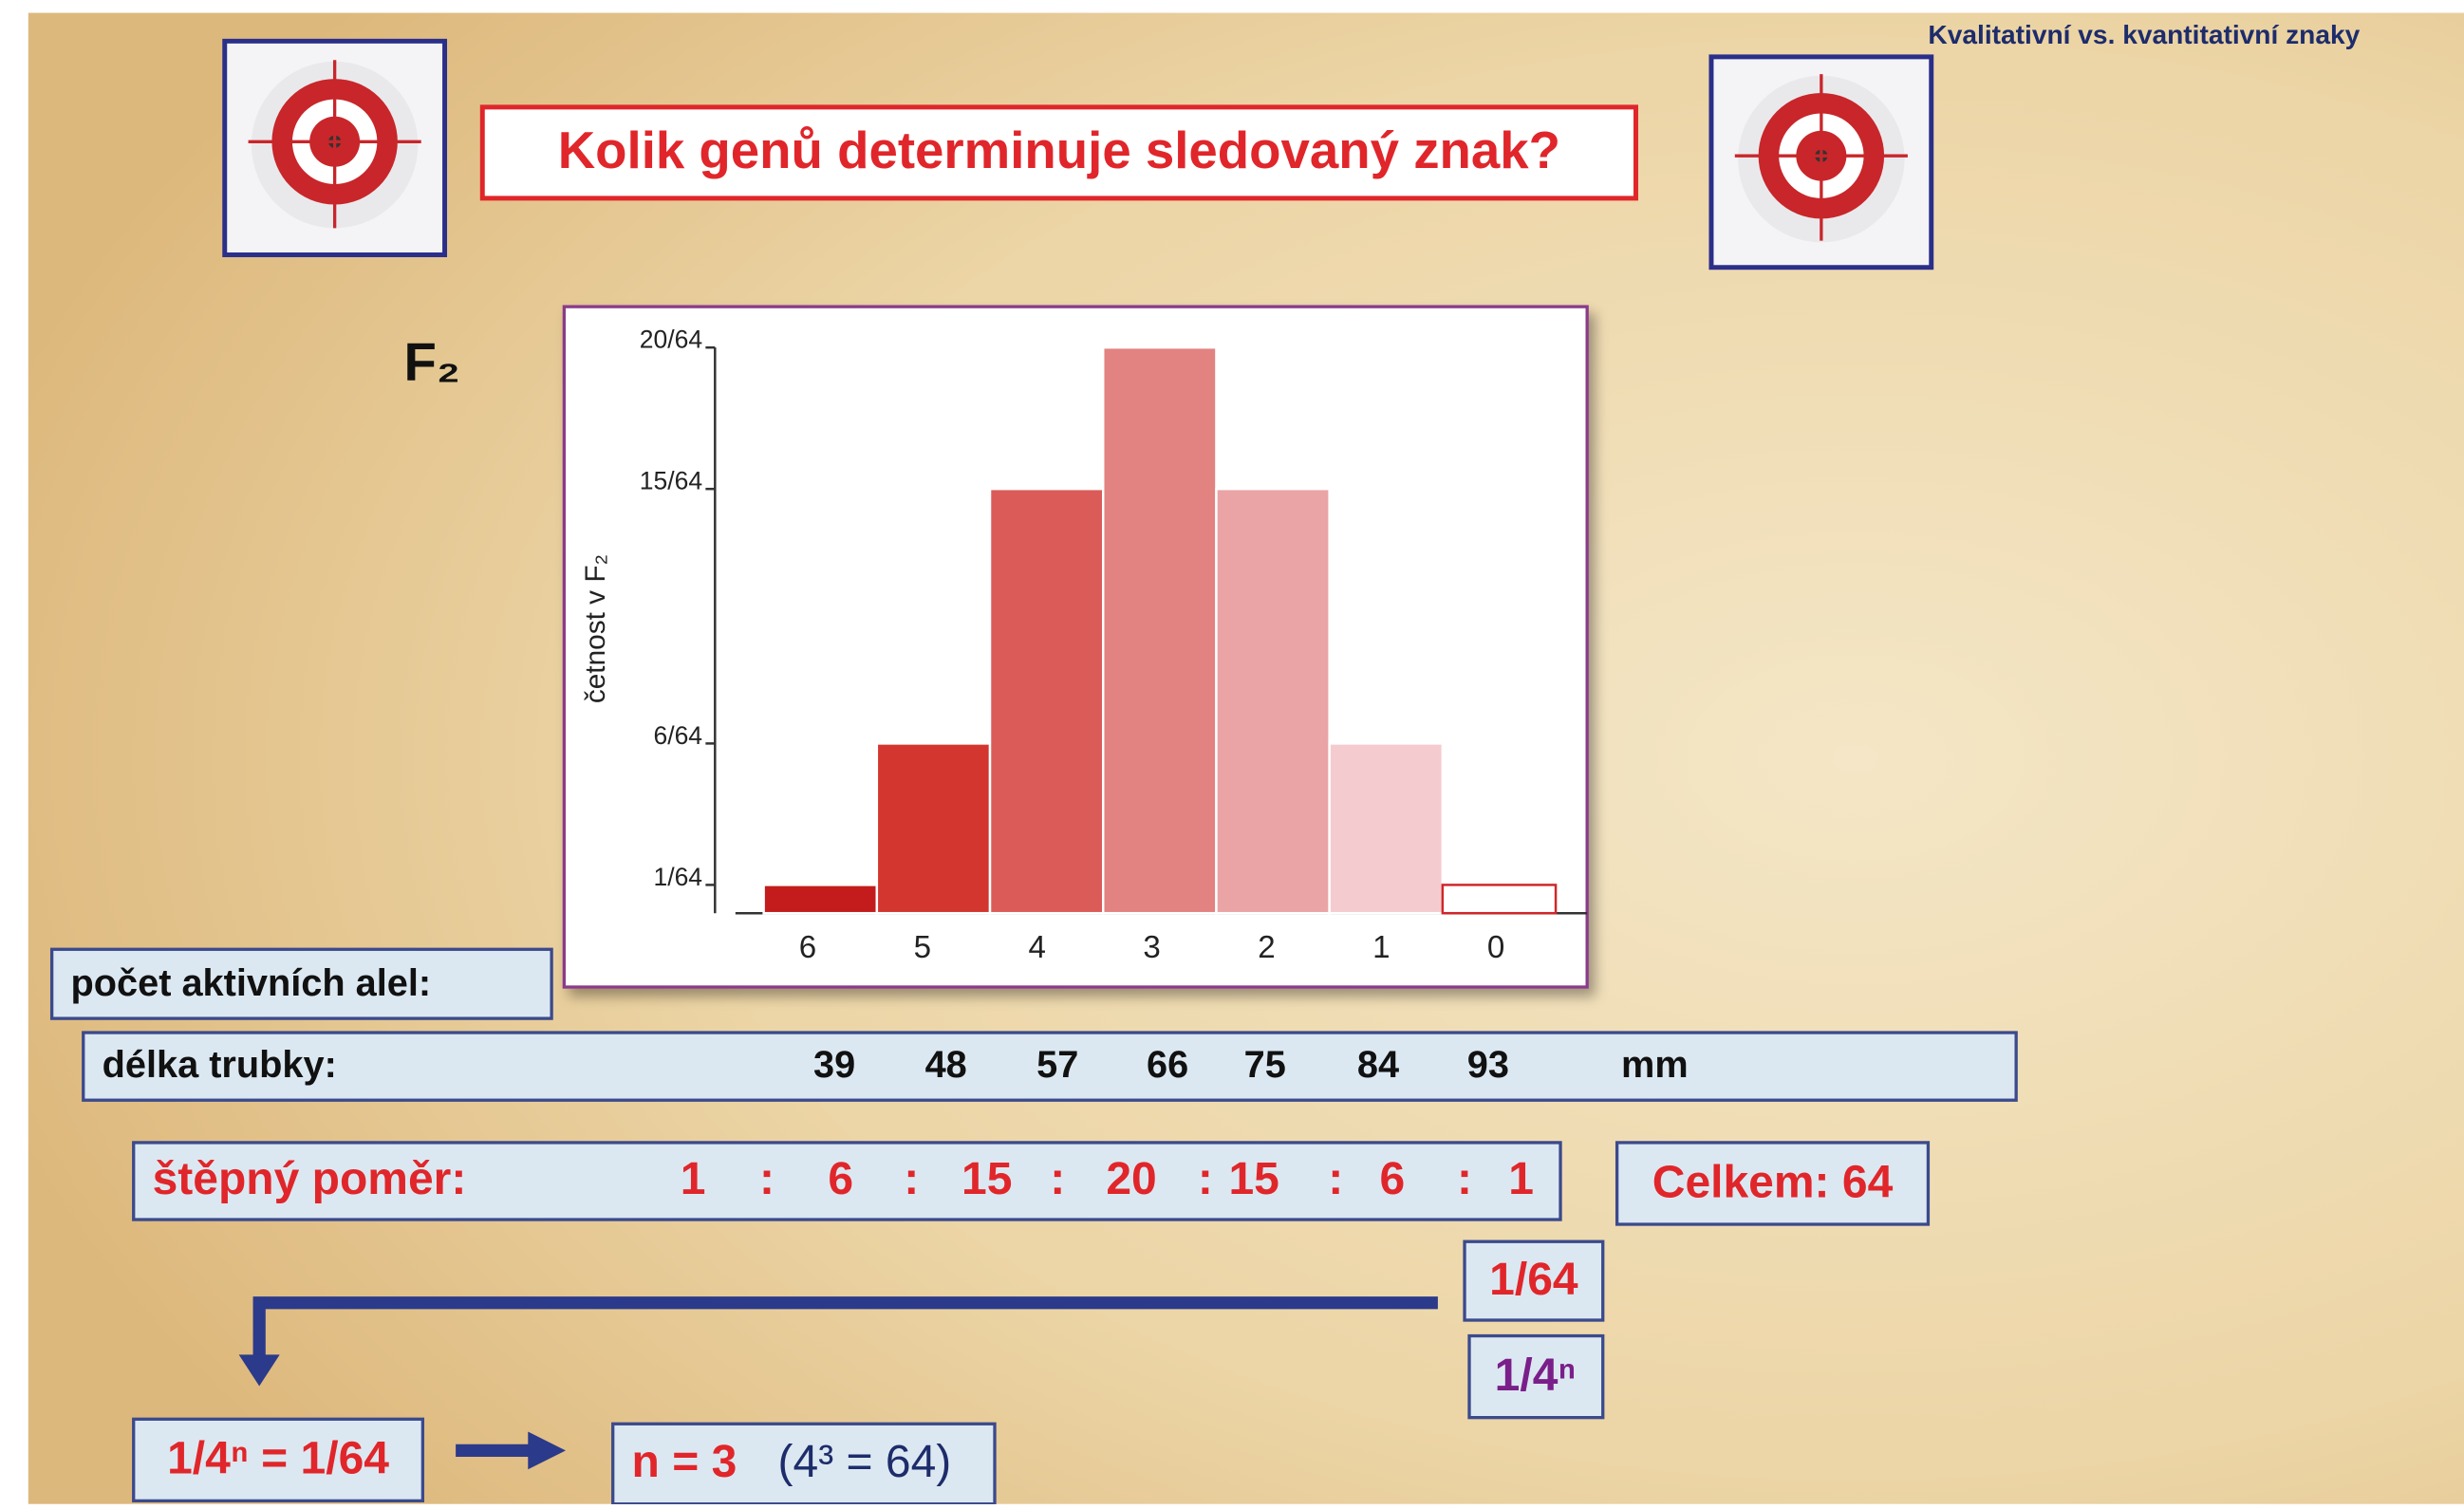 The width and height of the screenshot is (2464, 1509). Describe the element at coordinates (1381, 947) in the screenshot. I see `x-tick-label: 1` at that location.